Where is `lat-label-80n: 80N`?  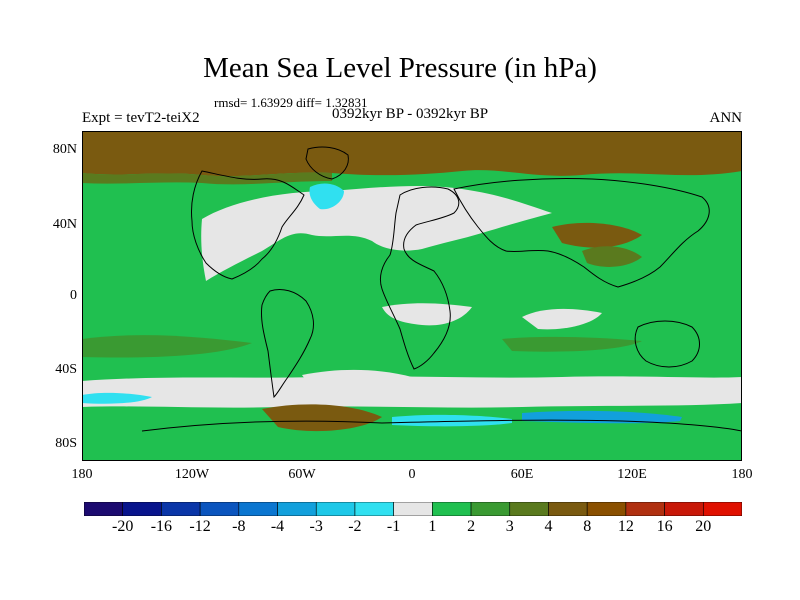 lat-label-80n: 80N is located at coordinates (64, 149).